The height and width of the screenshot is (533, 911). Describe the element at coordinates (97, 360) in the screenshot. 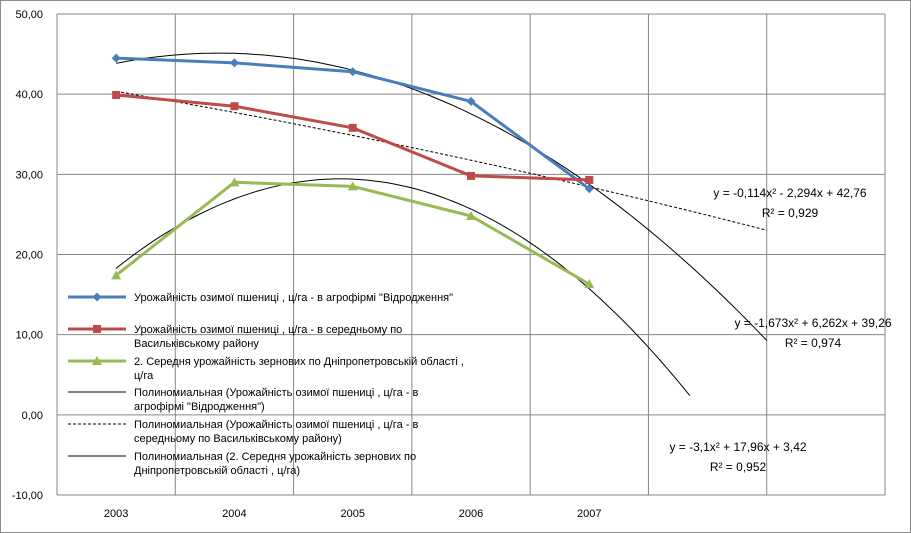

I see `legend-marker-series-region` at that location.